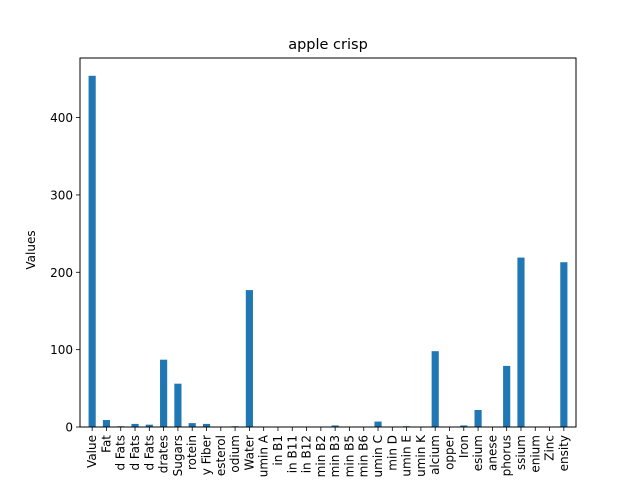  Describe the element at coordinates (178, 455) in the screenshot. I see `x-tick-label: Sugars` at that location.